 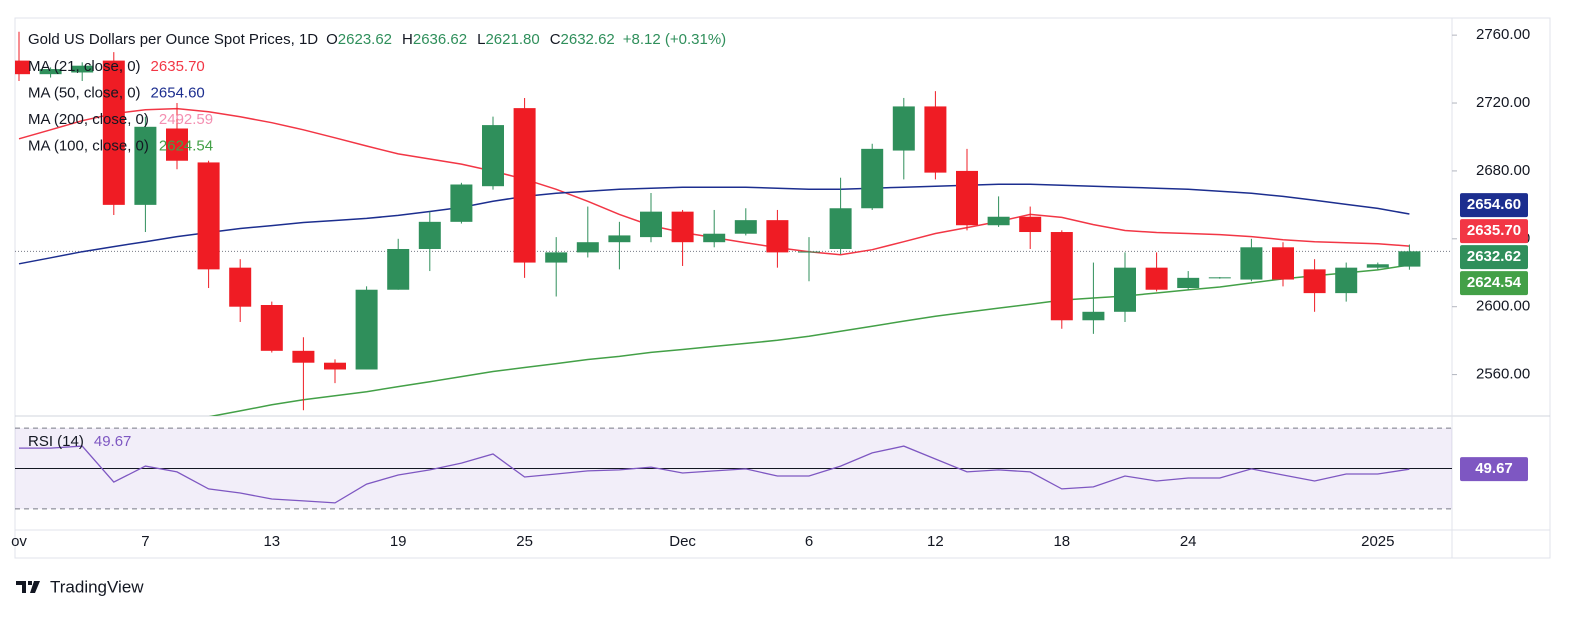 I want to click on price-badge-label: 2624.54, so click(x=1494, y=282).